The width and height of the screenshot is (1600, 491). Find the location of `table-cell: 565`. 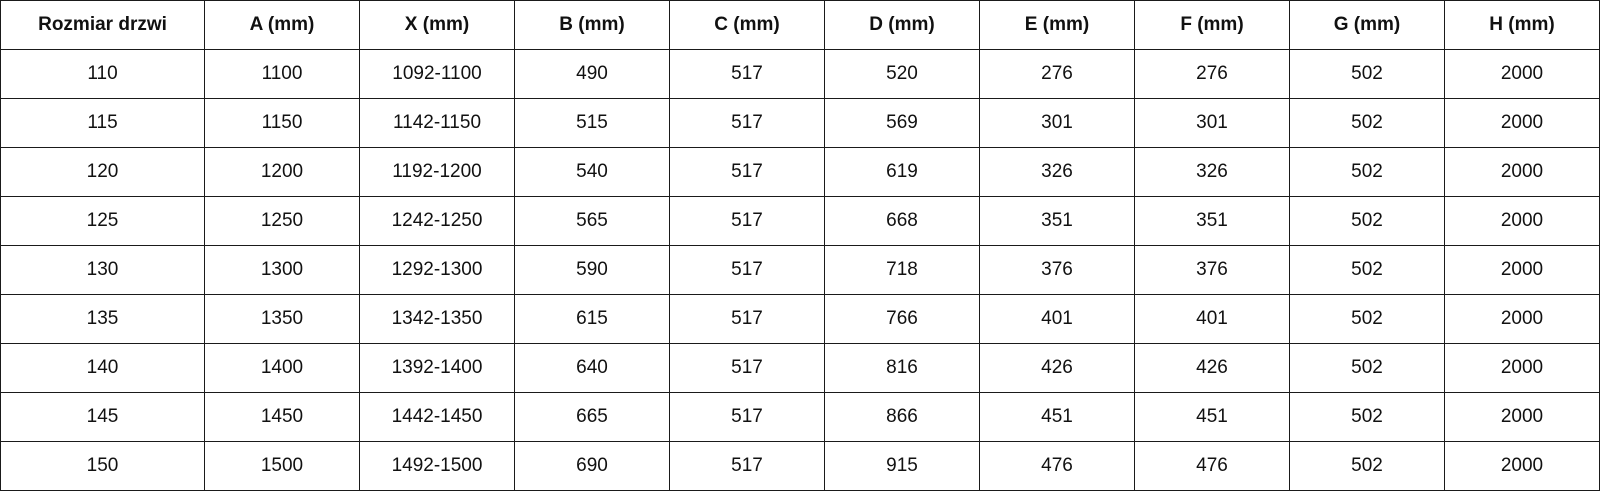

table-cell: 565 is located at coordinates (592, 221).